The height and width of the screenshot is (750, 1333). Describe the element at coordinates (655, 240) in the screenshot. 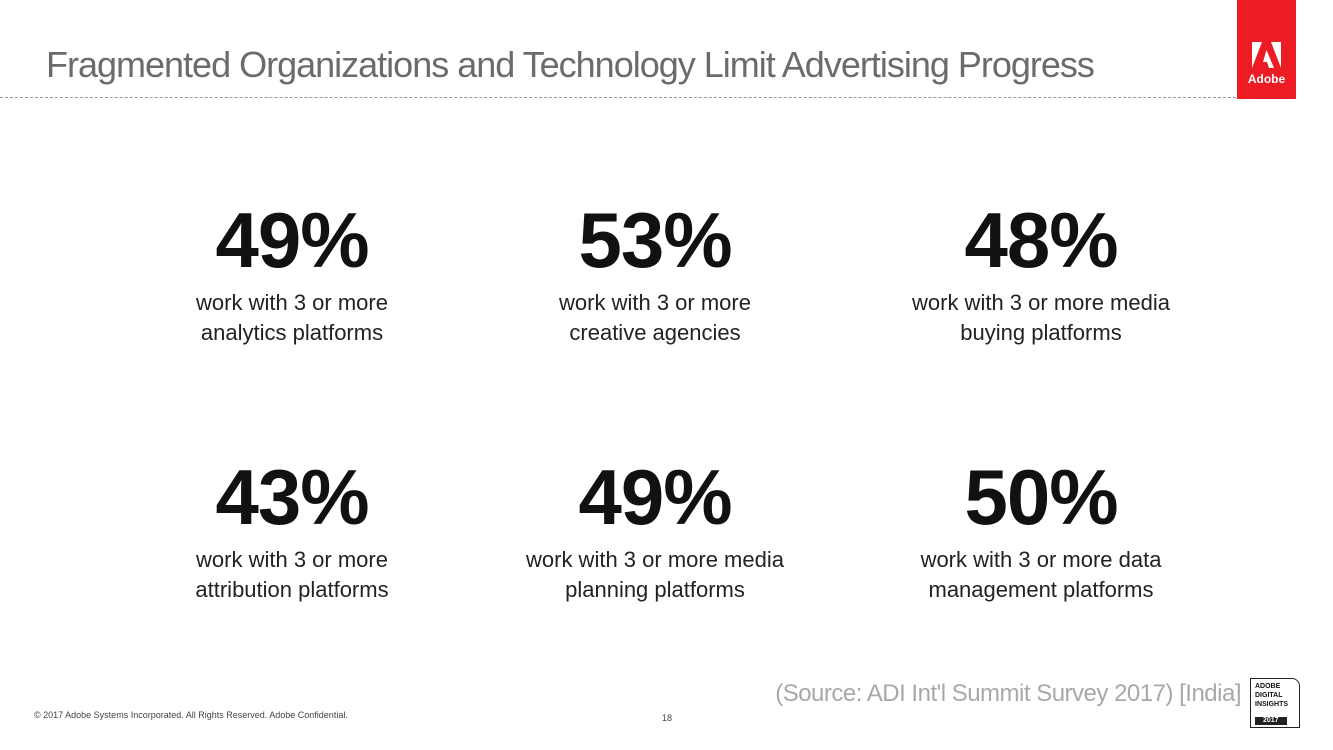

I see `stat-value: 53%` at that location.